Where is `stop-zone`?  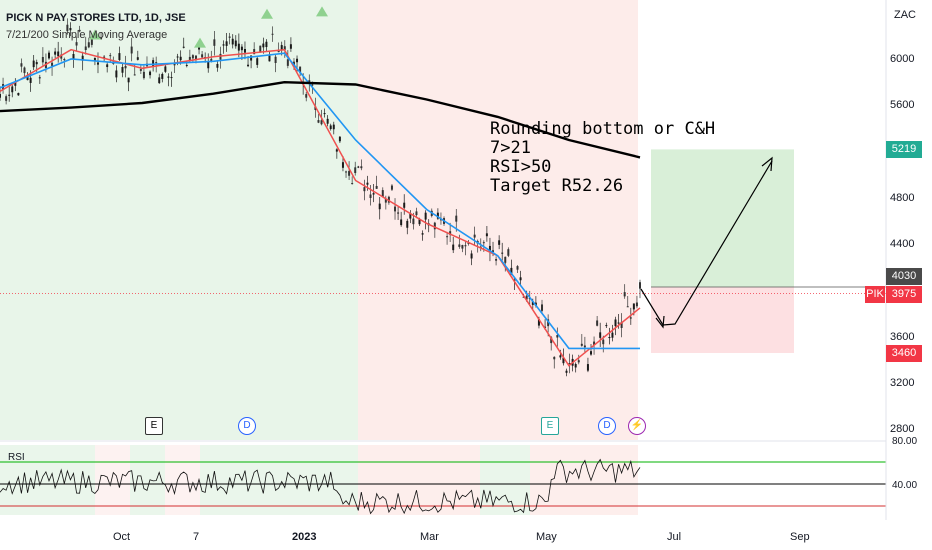 stop-zone is located at coordinates (722, 320).